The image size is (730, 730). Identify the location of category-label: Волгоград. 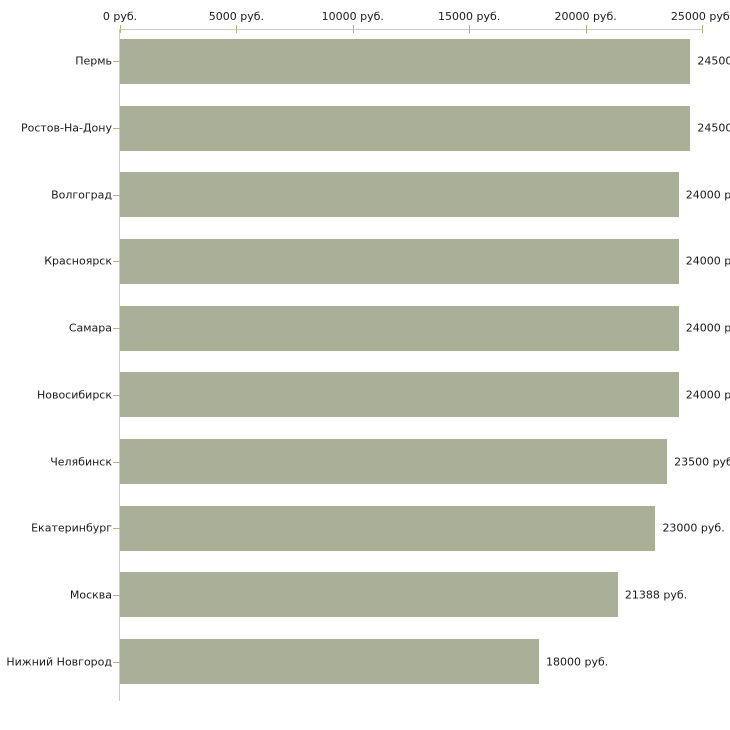
(81, 195).